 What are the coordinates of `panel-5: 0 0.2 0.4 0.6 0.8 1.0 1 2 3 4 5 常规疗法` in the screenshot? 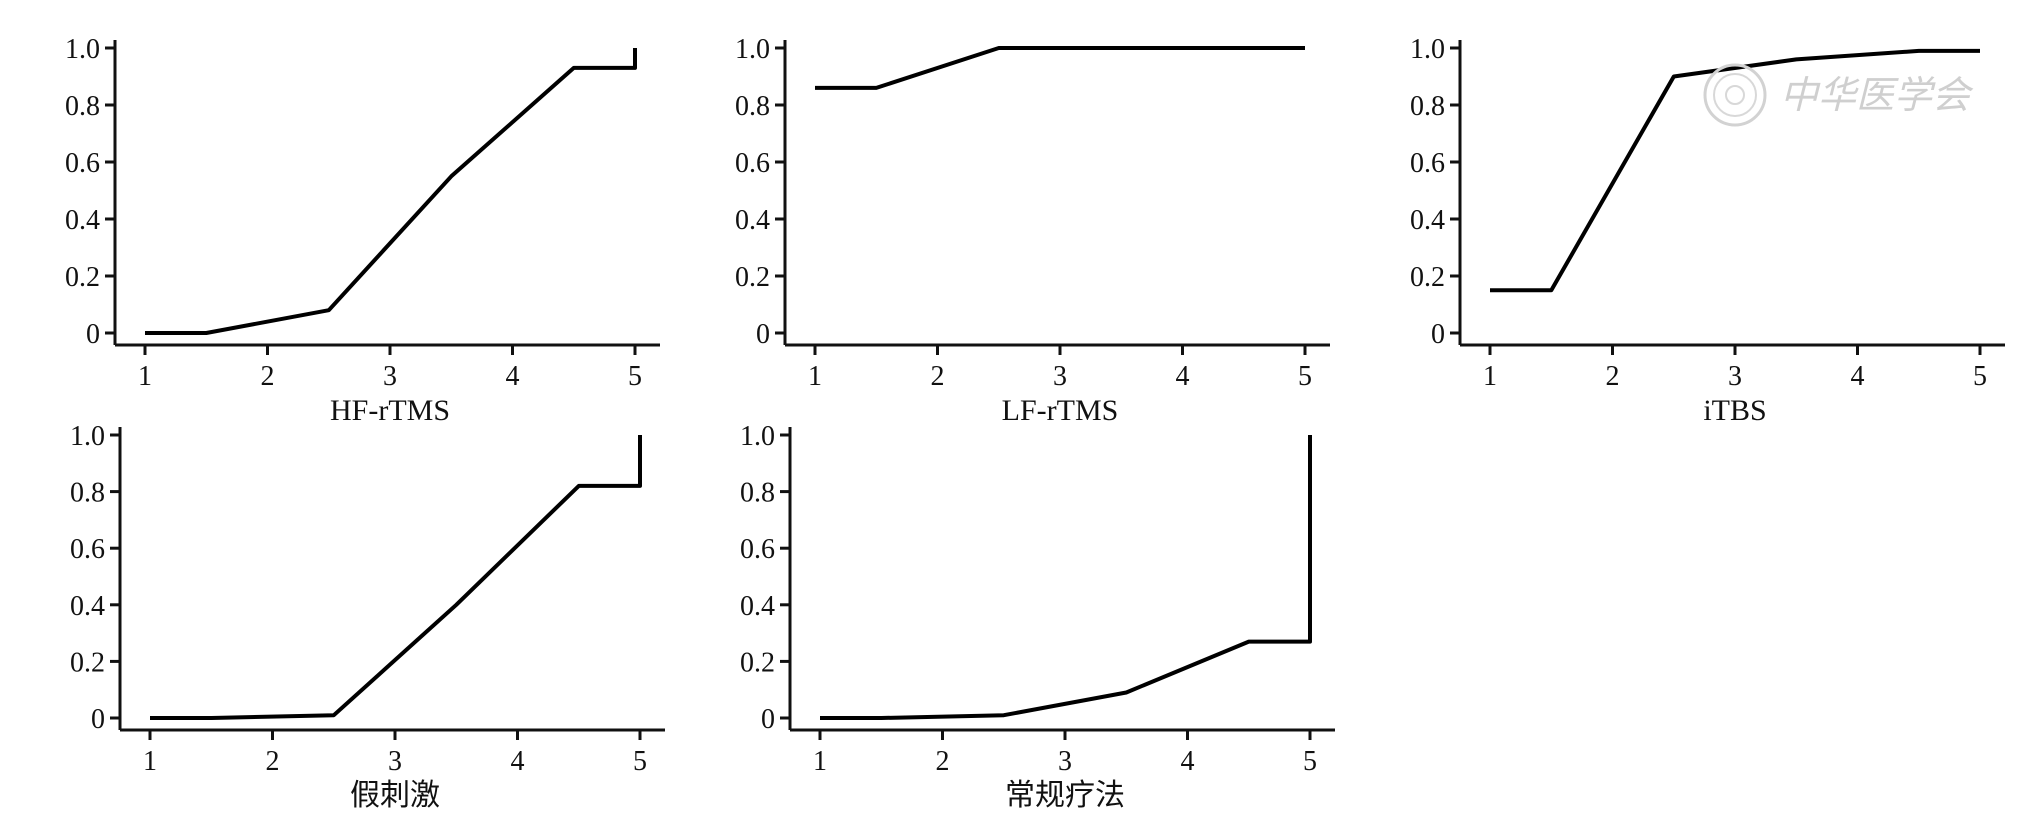 It's located at (1037, 616).